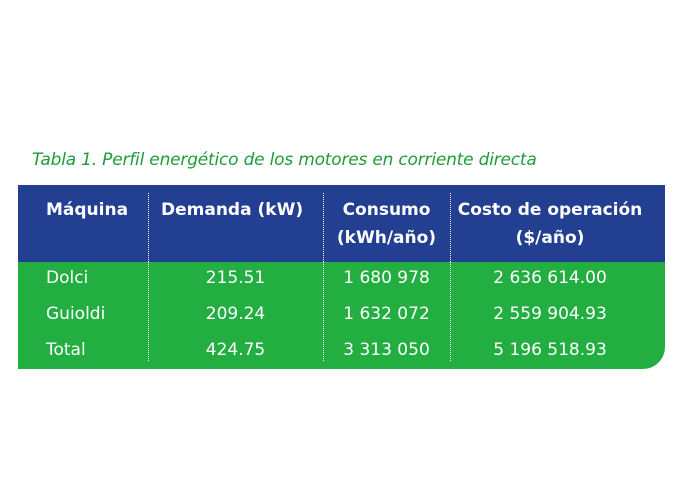 The width and height of the screenshot is (700, 480). Describe the element at coordinates (550, 314) in the screenshot. I see `row-guioldi-costo: 2 559 904.93` at that location.